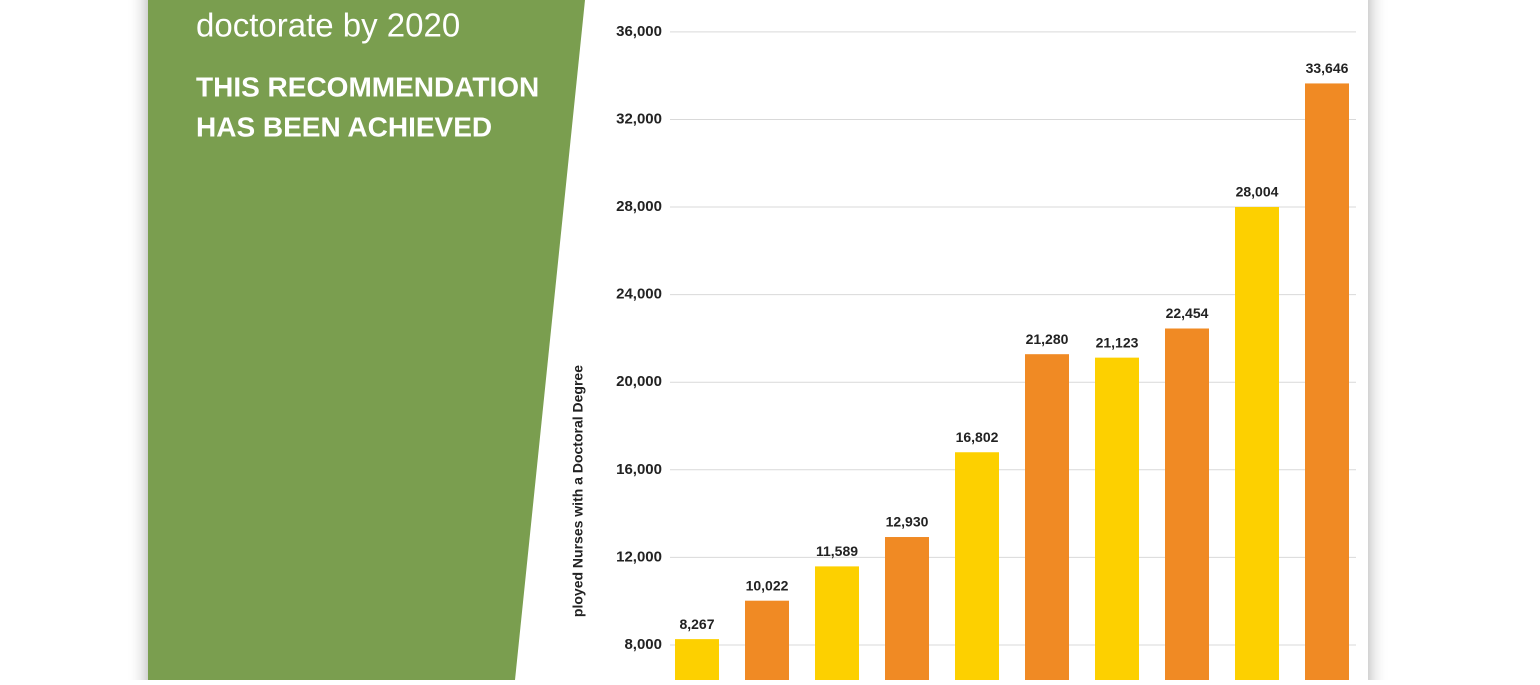  I want to click on value-label: 21,123, so click(1117, 342).